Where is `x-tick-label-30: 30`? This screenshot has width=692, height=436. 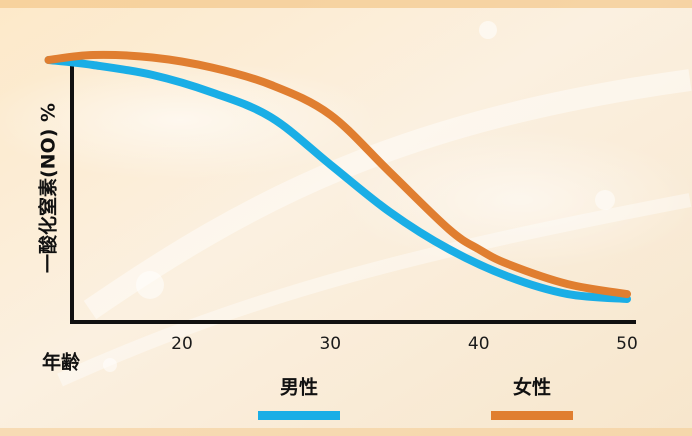 x-tick-label-30: 30 is located at coordinates (330, 344).